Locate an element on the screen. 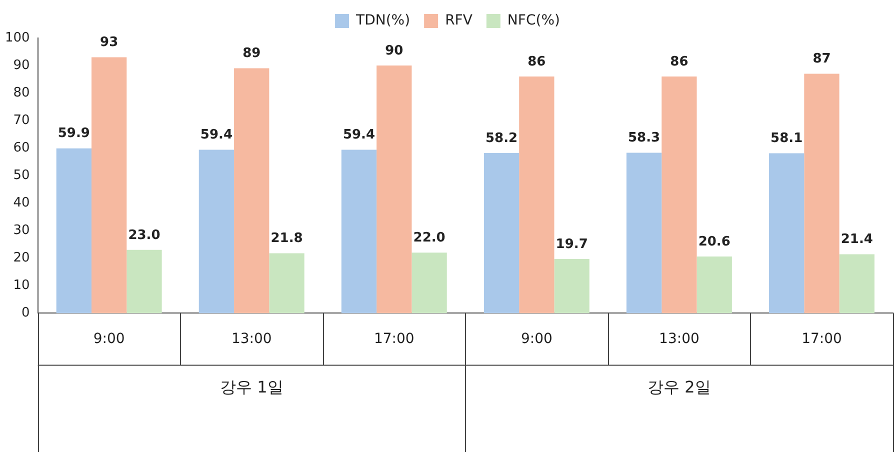  y-tick-label: 100 is located at coordinates (17, 38).